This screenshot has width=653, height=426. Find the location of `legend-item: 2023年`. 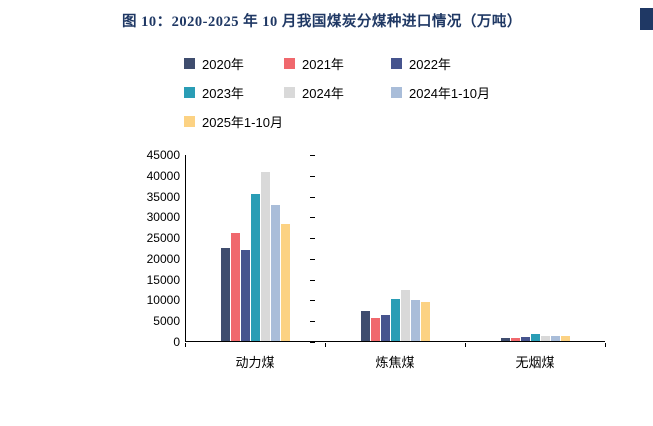

legend-item: 2023年 is located at coordinates (234, 92).